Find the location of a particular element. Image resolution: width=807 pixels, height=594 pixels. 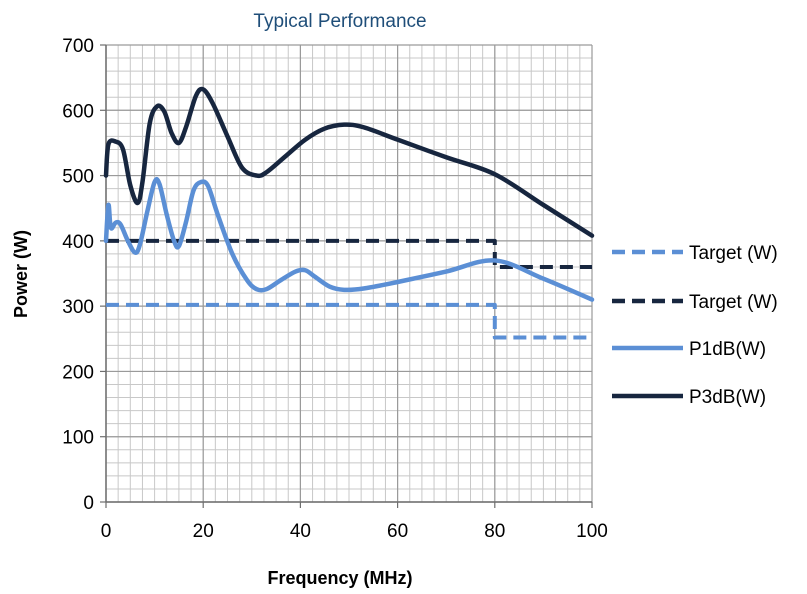

legend-label-4: P3dB(W) is located at coordinates (727, 397).